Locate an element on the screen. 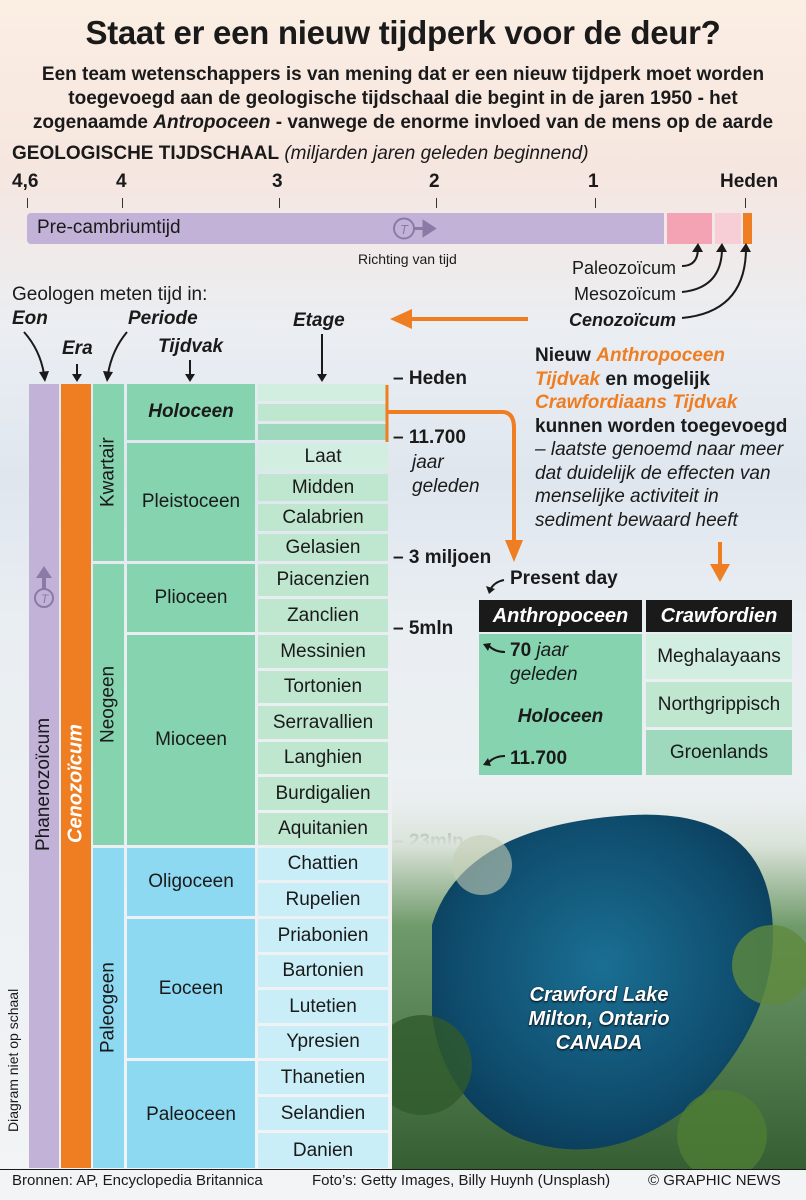  stage-cell: Messinien is located at coordinates (323, 651).